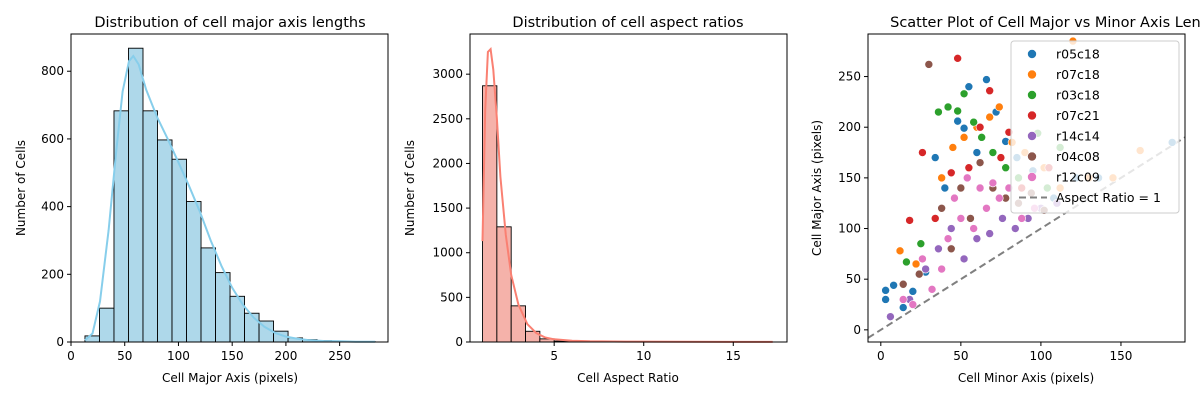 The width and height of the screenshot is (1200, 400). What do you see at coordinates (1078, 54) in the screenshot?
I see `legend-label: r05c18` at bounding box center [1078, 54].